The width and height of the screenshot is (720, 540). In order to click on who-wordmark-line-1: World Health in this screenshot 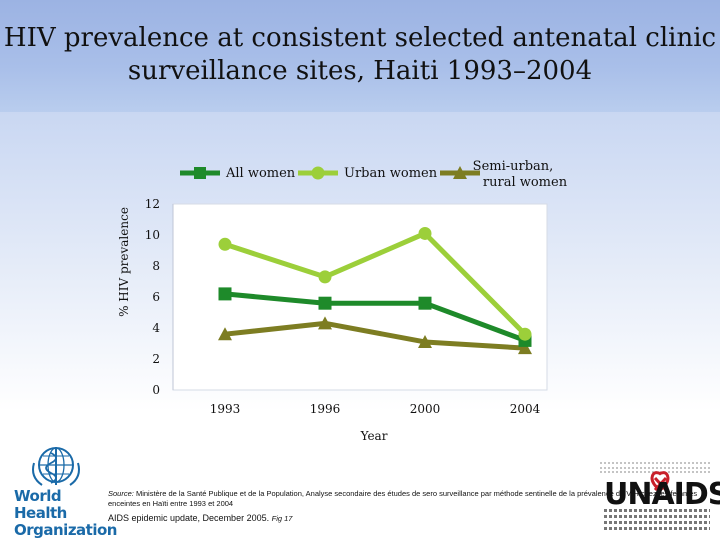, I will do `click(40, 504)`.